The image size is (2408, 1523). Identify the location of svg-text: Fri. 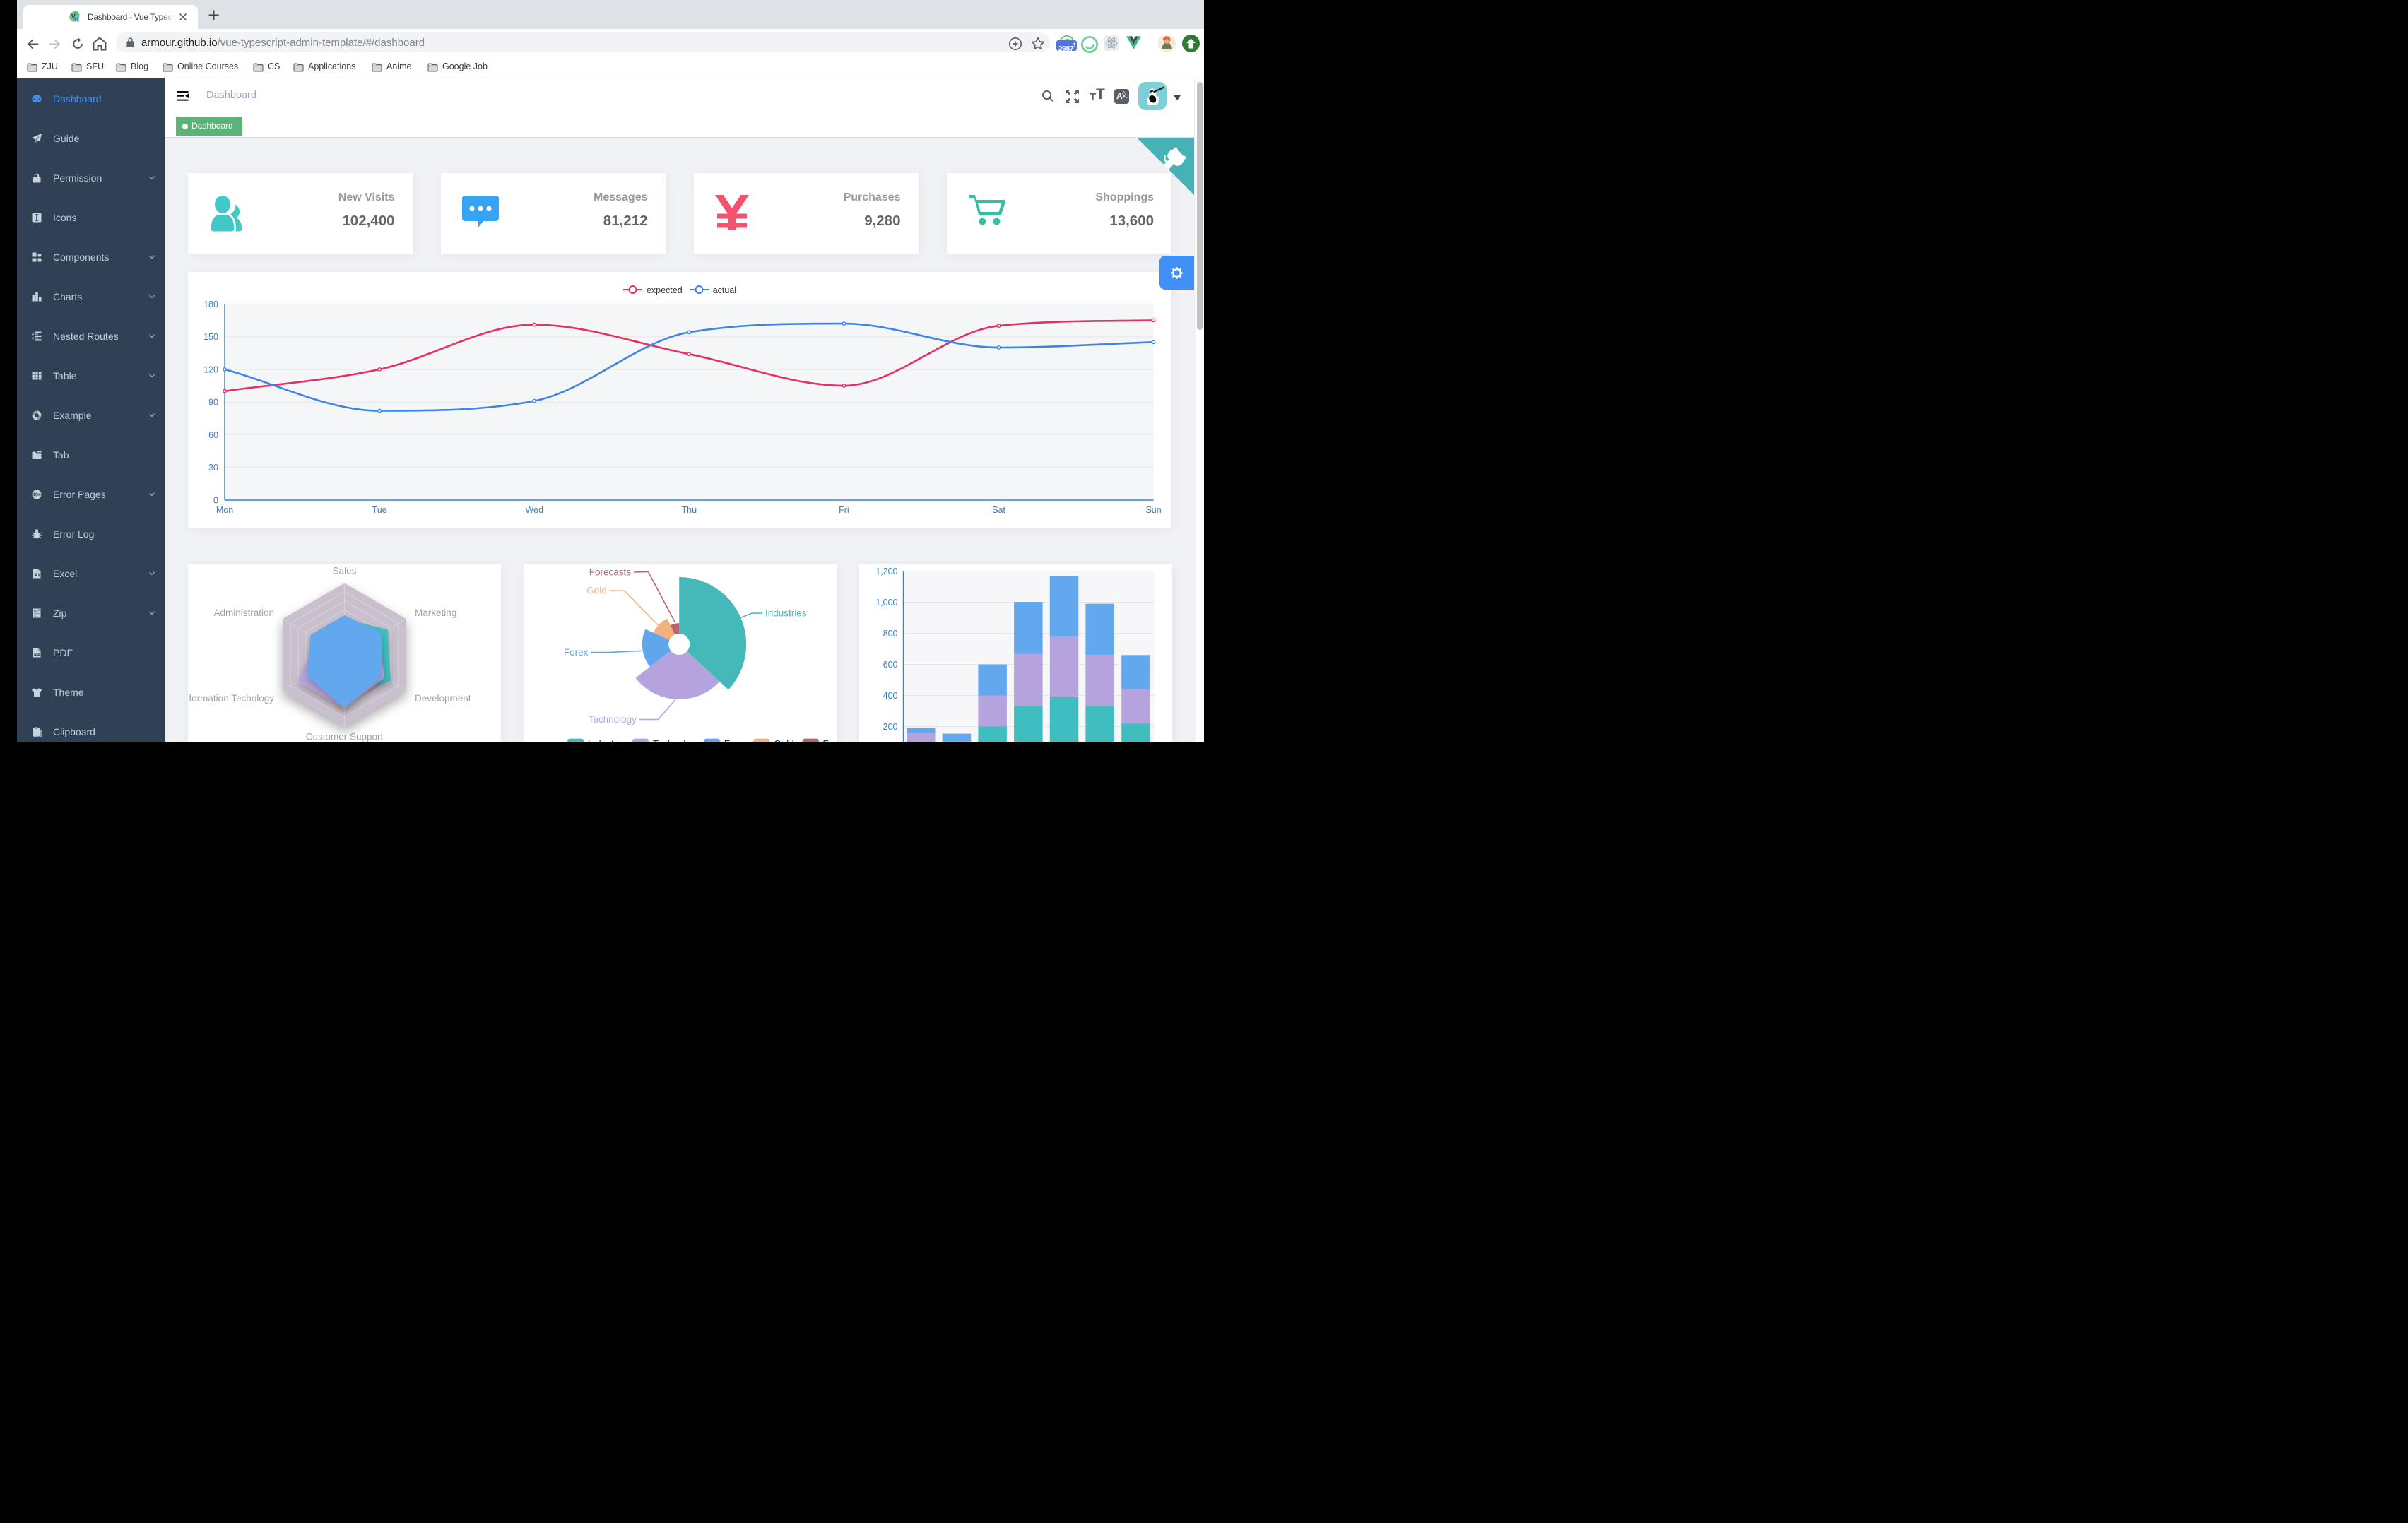
(844, 510).